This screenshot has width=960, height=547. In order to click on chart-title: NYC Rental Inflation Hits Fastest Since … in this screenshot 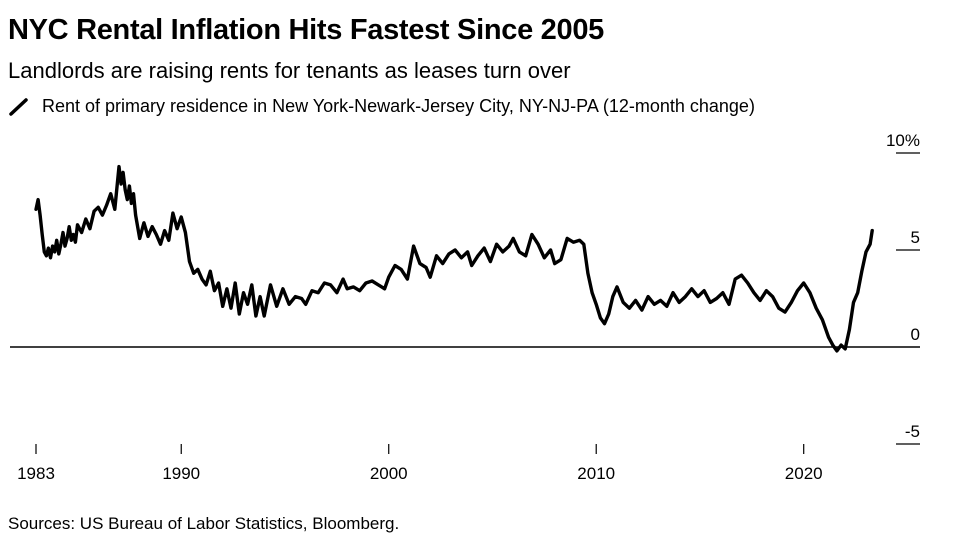, I will do `click(306, 30)`.